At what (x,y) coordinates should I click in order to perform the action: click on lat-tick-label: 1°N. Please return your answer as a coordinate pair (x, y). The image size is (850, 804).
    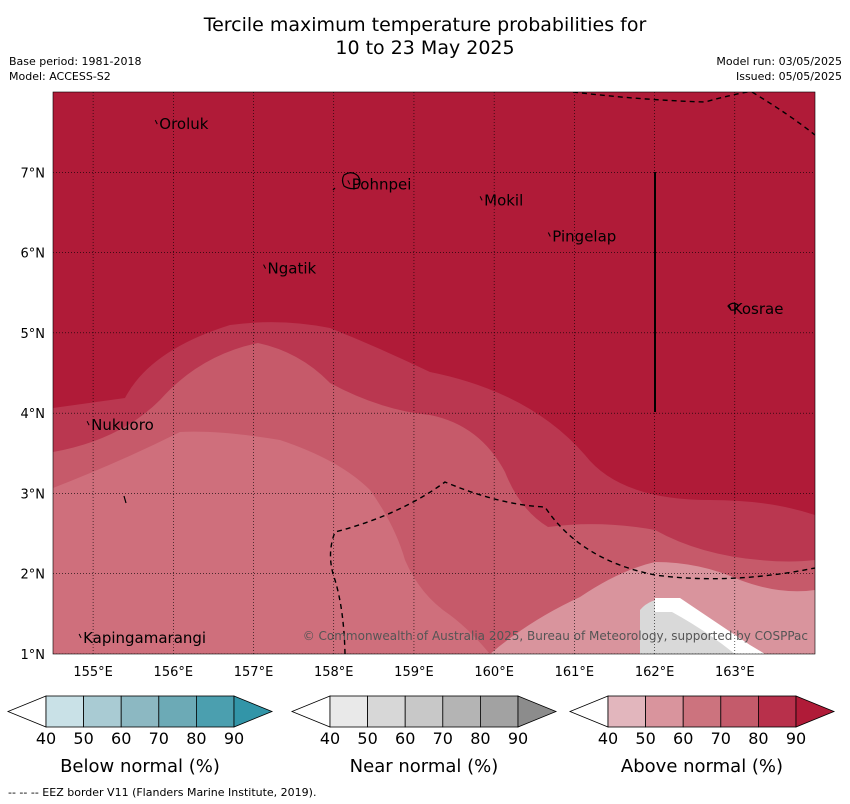
    Looking at the image, I should click on (33, 655).